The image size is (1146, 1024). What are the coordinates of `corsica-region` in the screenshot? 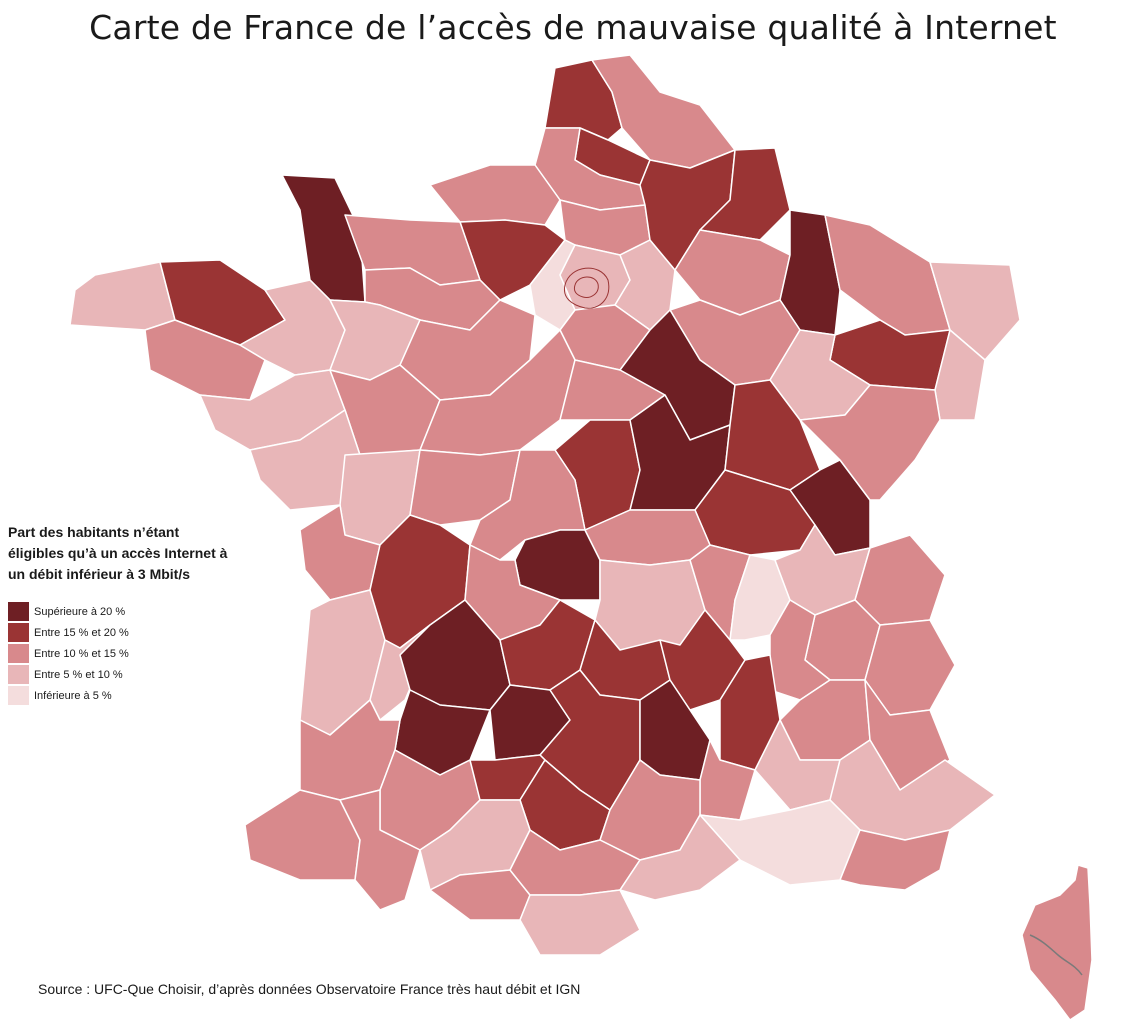 It's located at (1057, 942).